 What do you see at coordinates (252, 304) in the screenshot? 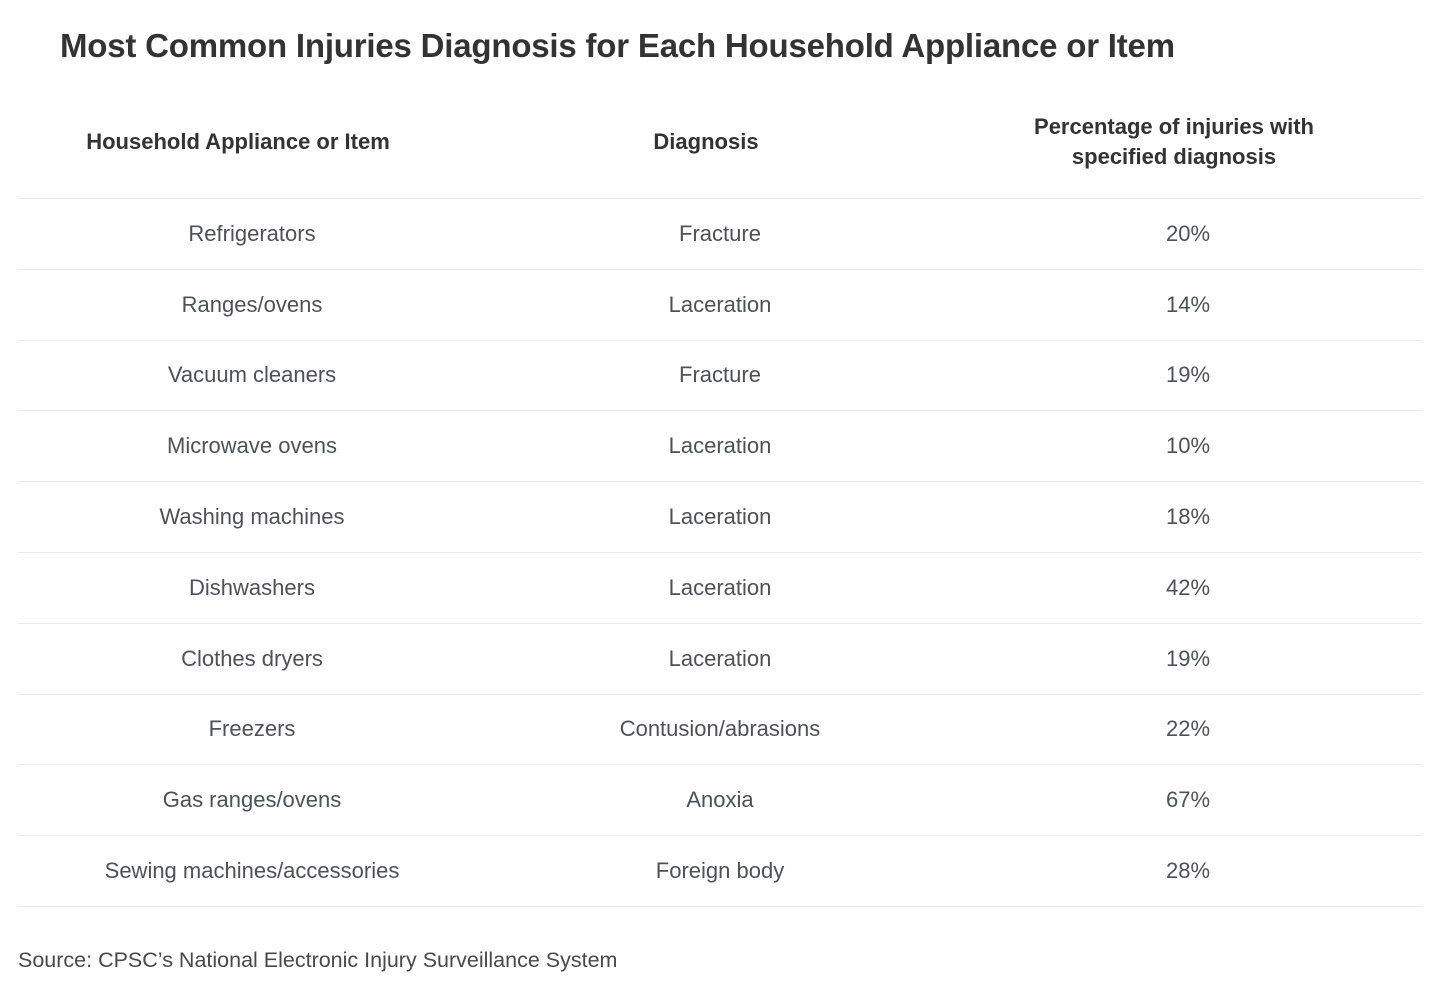
I see `cell-appliance: Ranges/ovens` at bounding box center [252, 304].